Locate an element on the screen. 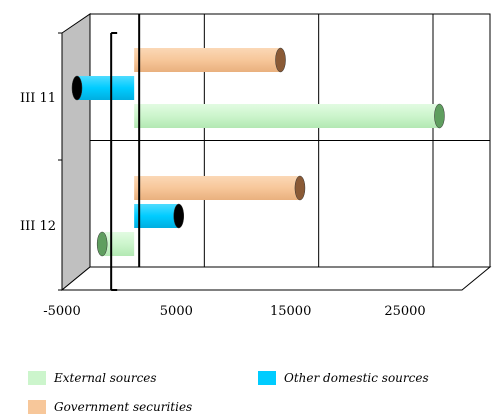 The height and width of the screenshot is (417, 492). x-tick-label-0: -5000 is located at coordinates (61, 311).